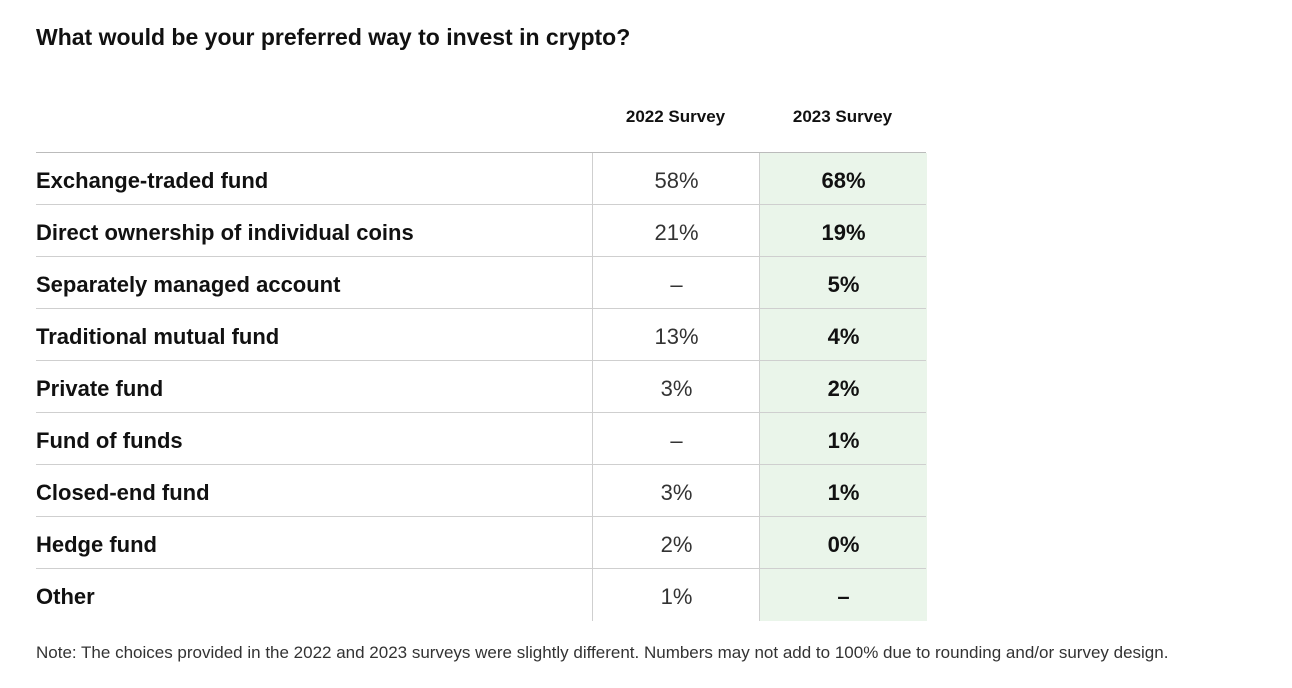 The width and height of the screenshot is (1292, 688). I want to click on table-cell: 4%, so click(843, 335).